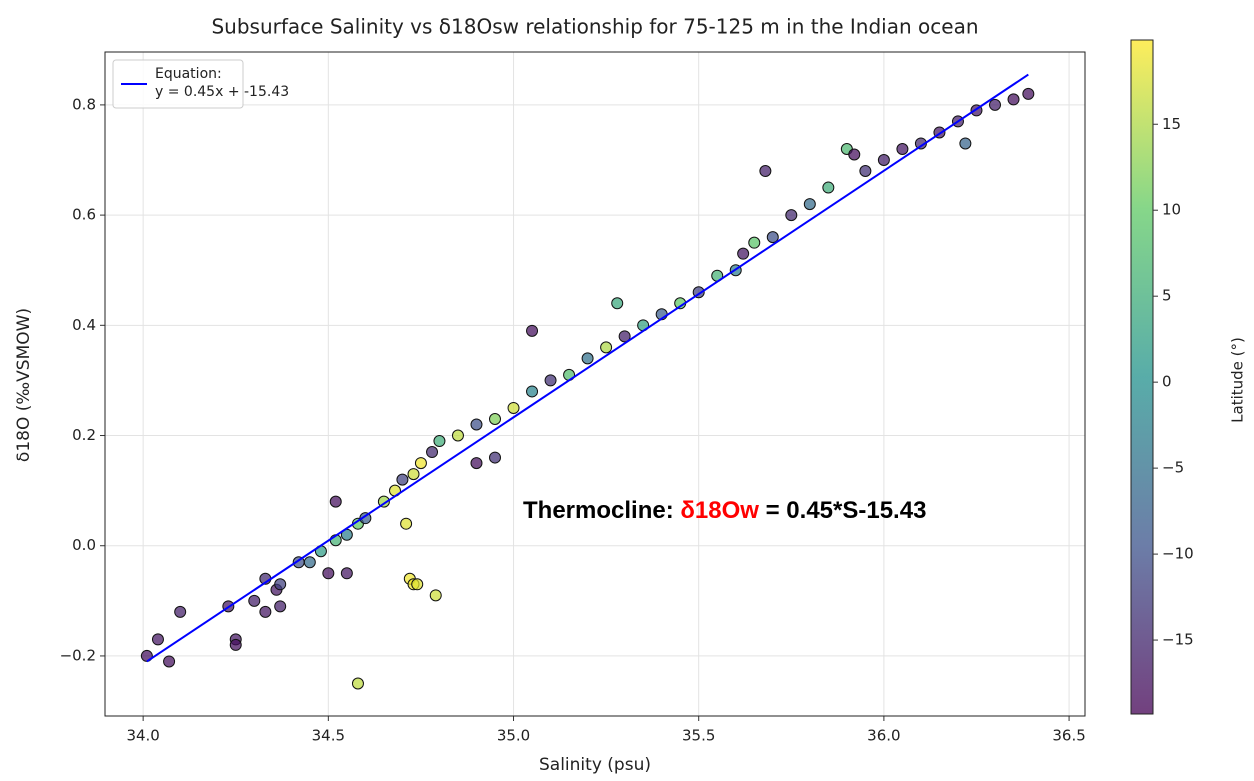 Image resolution: width=1254 pixels, height=781 pixels. I want to click on x-tick-label: 36.5, so click(1068, 736).